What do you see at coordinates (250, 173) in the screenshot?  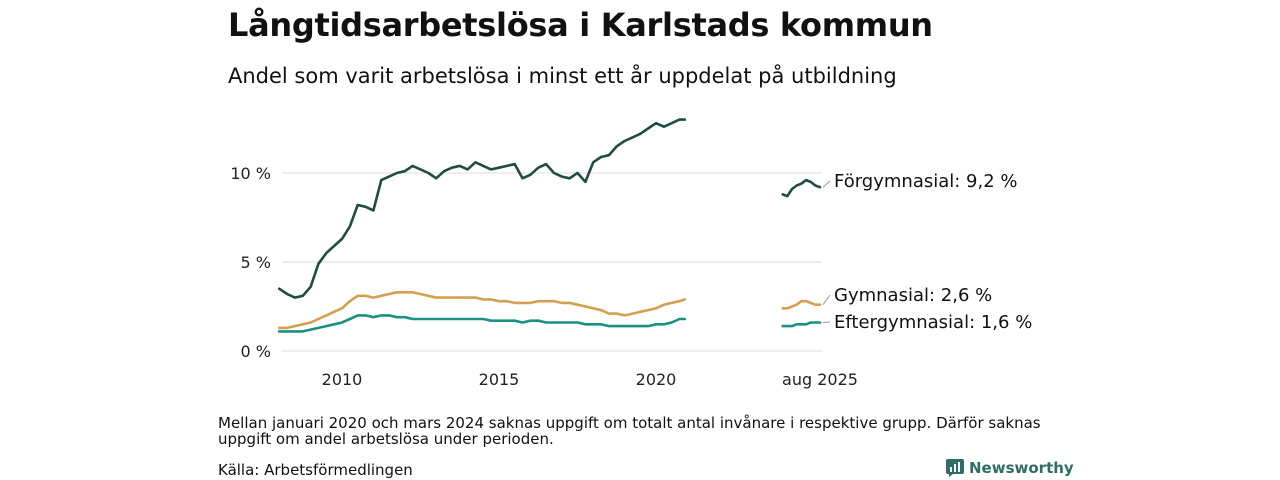 I see `y-tick-label: 10 %` at bounding box center [250, 173].